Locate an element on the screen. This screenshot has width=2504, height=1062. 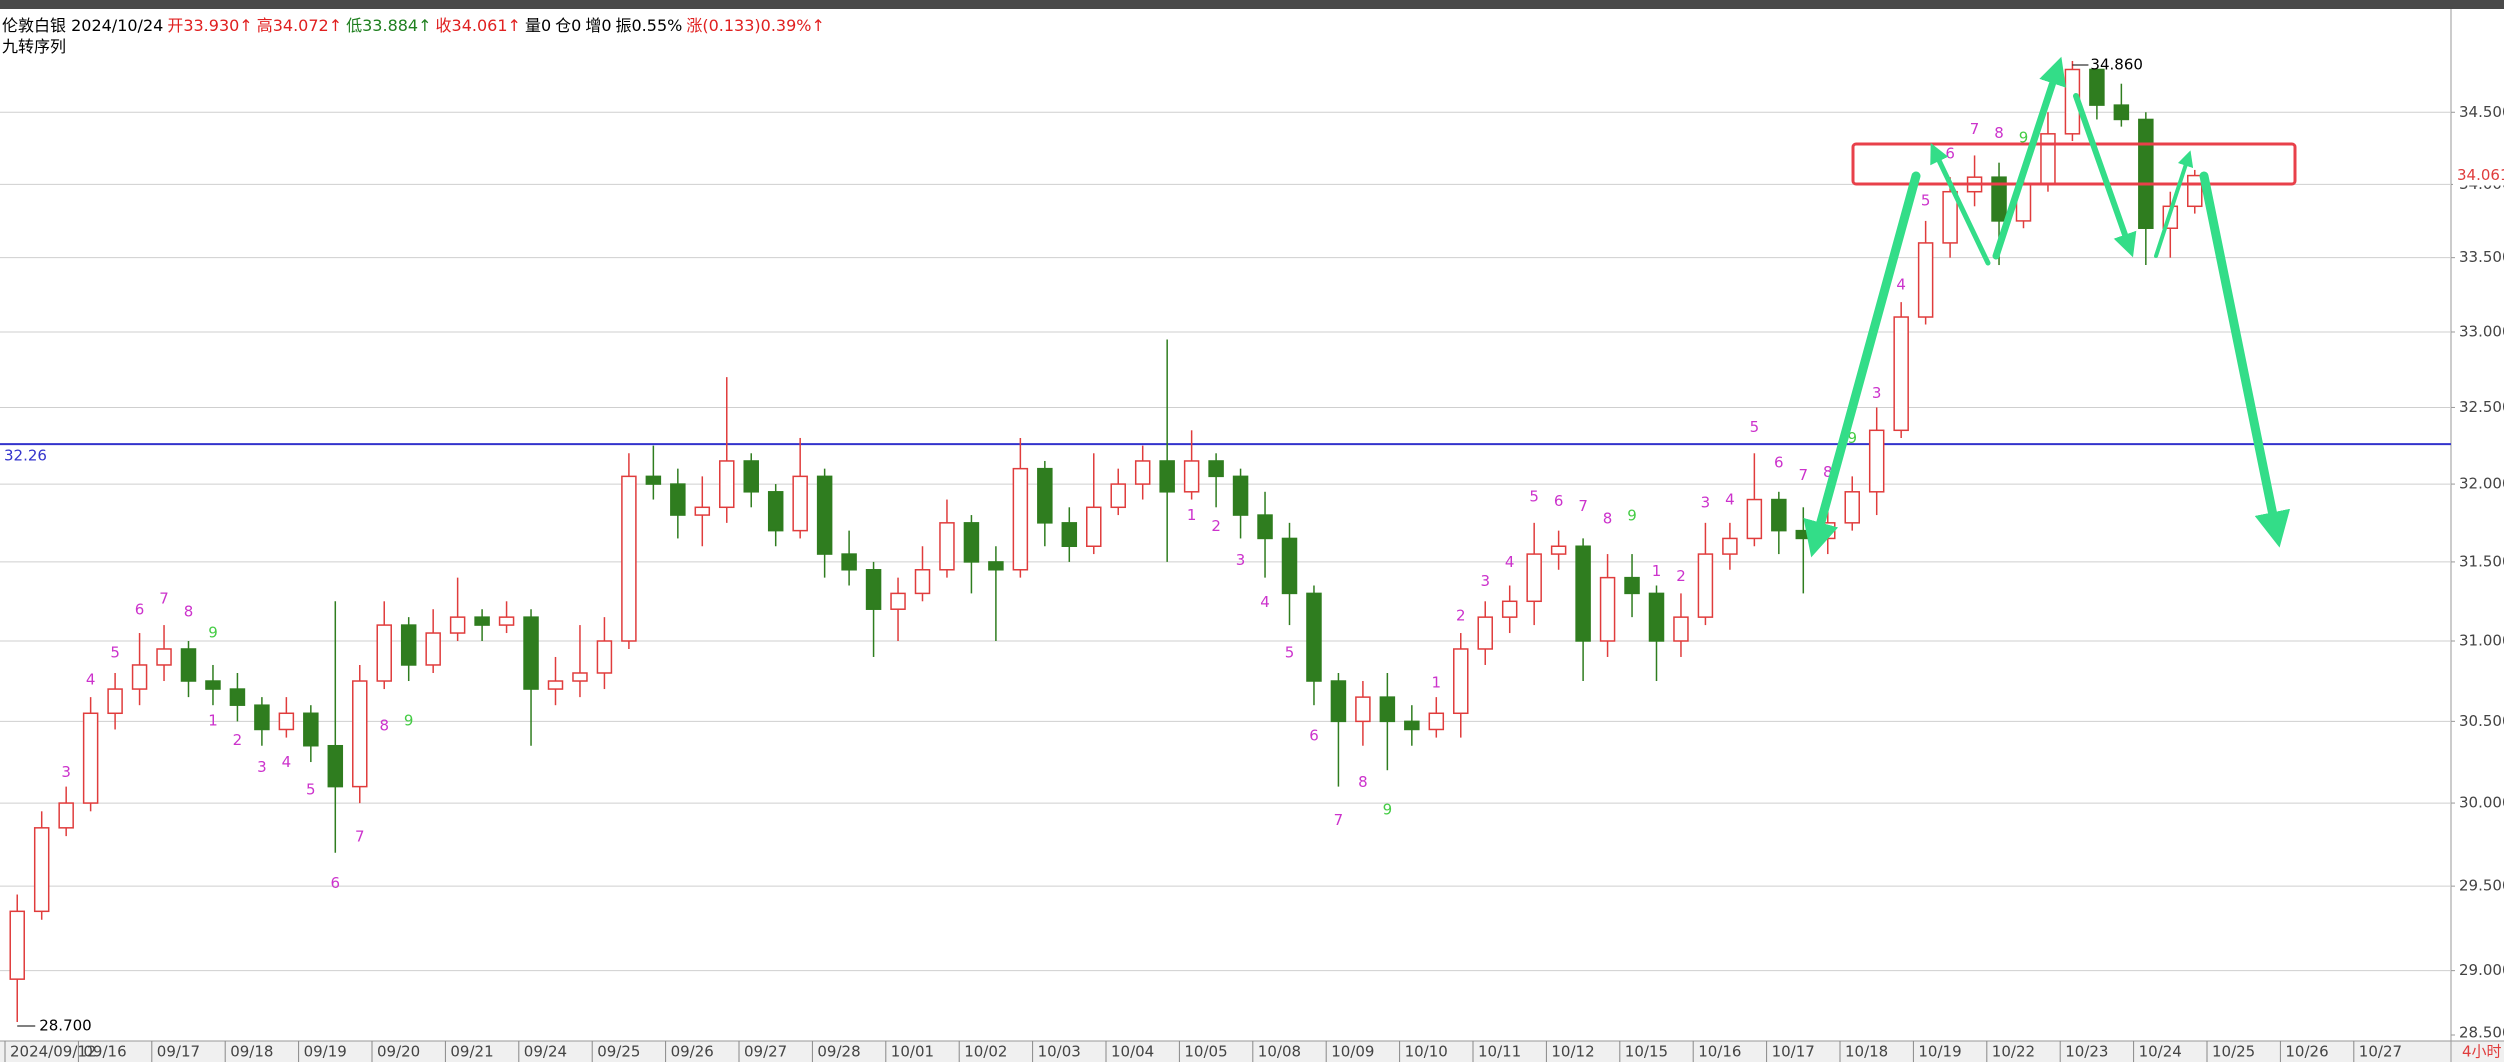
x-tick-label: 10/02 is located at coordinates (985, 1052).